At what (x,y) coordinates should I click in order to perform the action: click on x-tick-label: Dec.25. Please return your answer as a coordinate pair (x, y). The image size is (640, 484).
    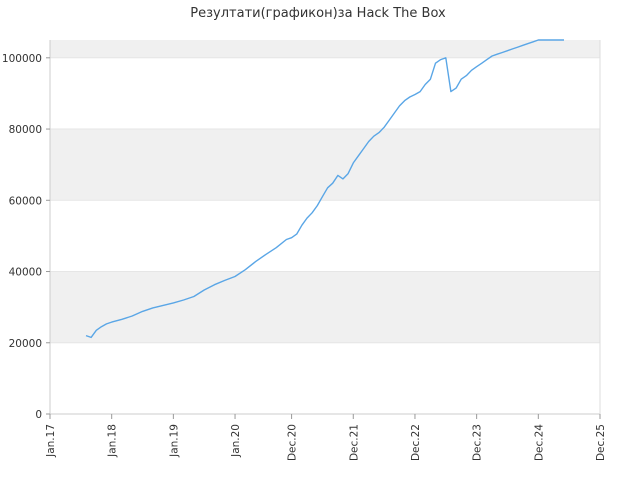
    Looking at the image, I should click on (601, 442).